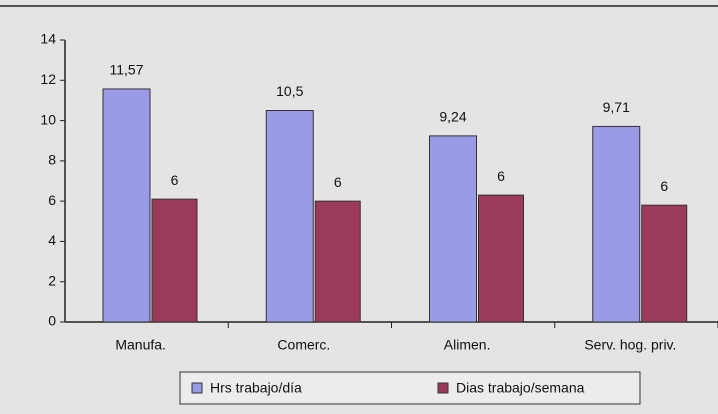 Image resolution: width=718 pixels, height=414 pixels. What do you see at coordinates (52, 321) in the screenshot?
I see `y-tick-label: 0` at bounding box center [52, 321].